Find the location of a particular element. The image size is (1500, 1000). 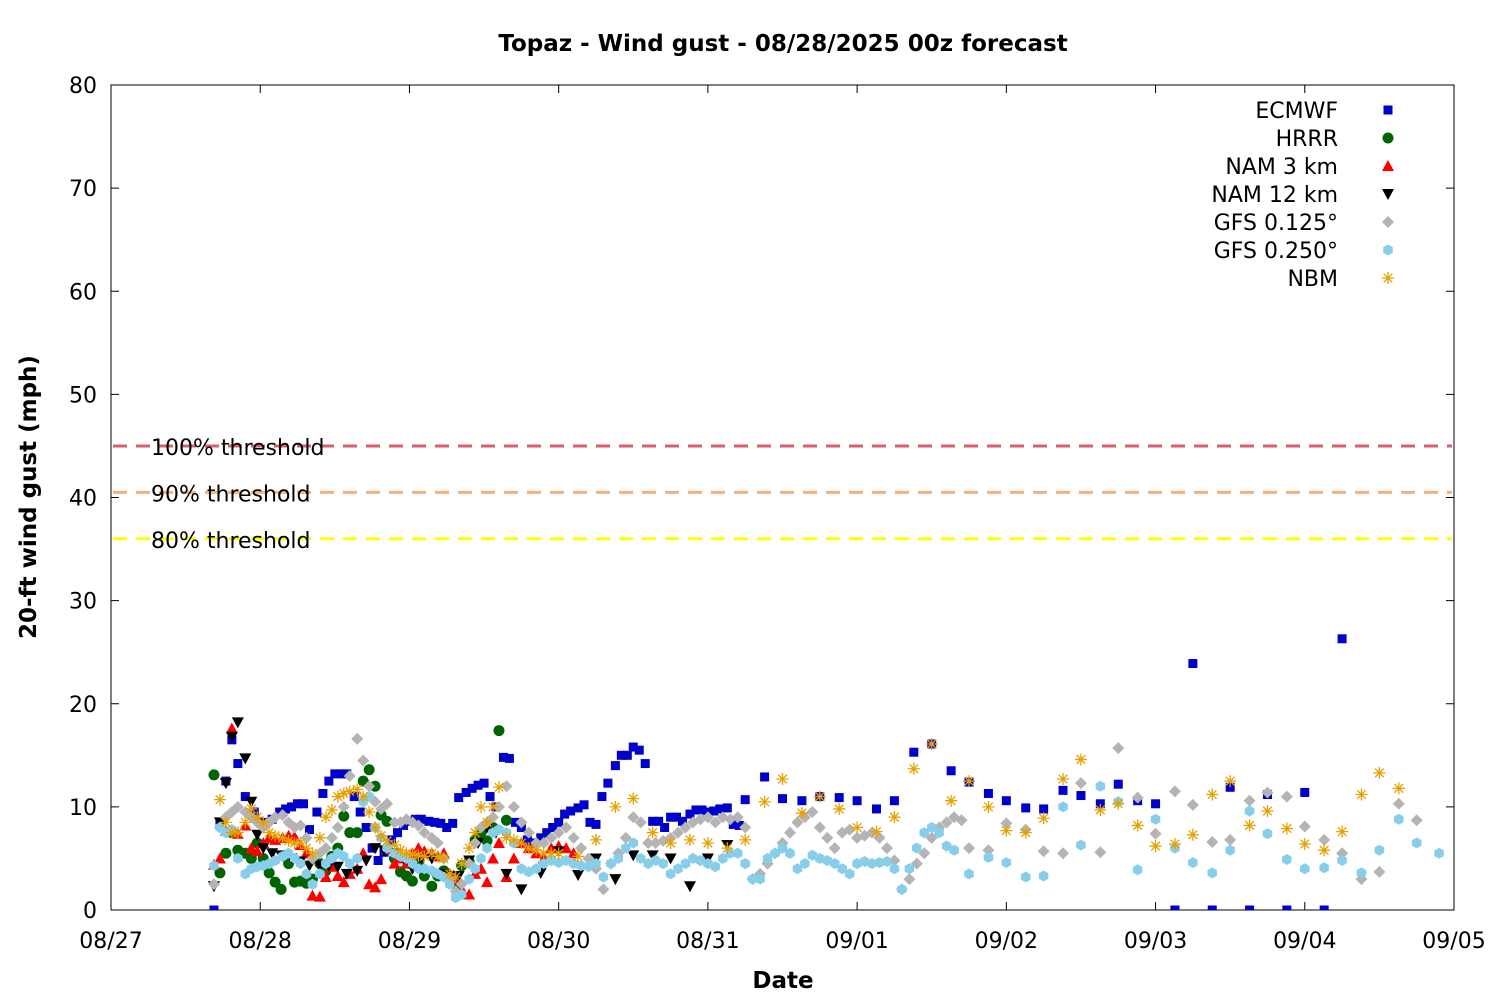

x-tick-label: 09/01 is located at coordinates (856, 941).